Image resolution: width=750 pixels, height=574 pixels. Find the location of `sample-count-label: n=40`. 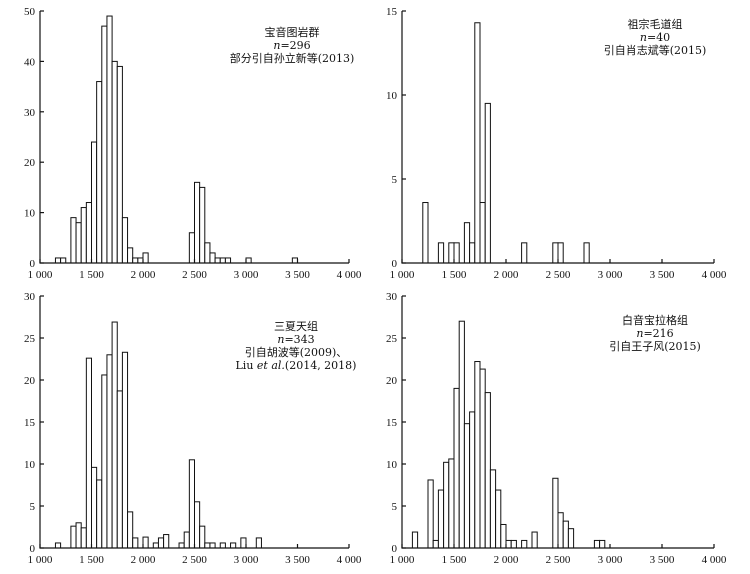

sample-count-label: n=40 is located at coordinates (655, 37).